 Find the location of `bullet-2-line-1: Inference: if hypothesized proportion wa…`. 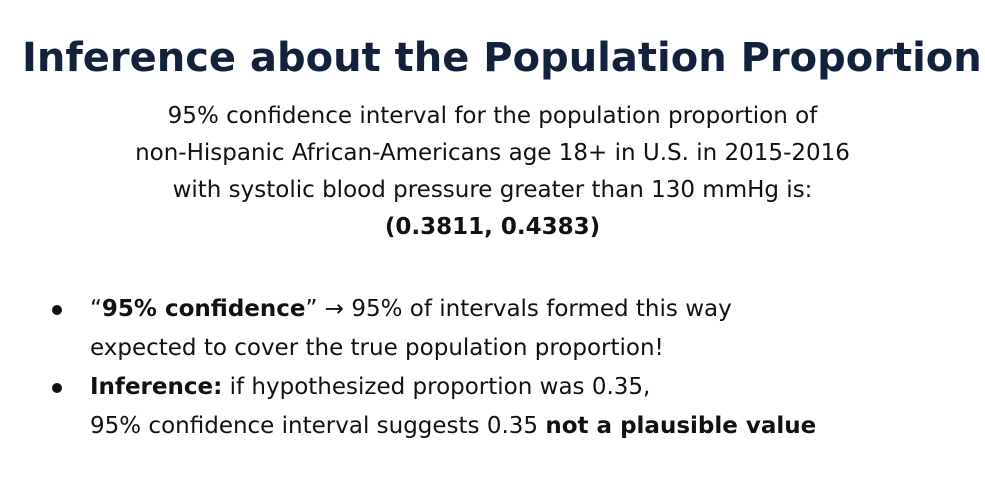

bullet-2-line-1: Inference: if hypothesized proportion wa… is located at coordinates (525, 387).